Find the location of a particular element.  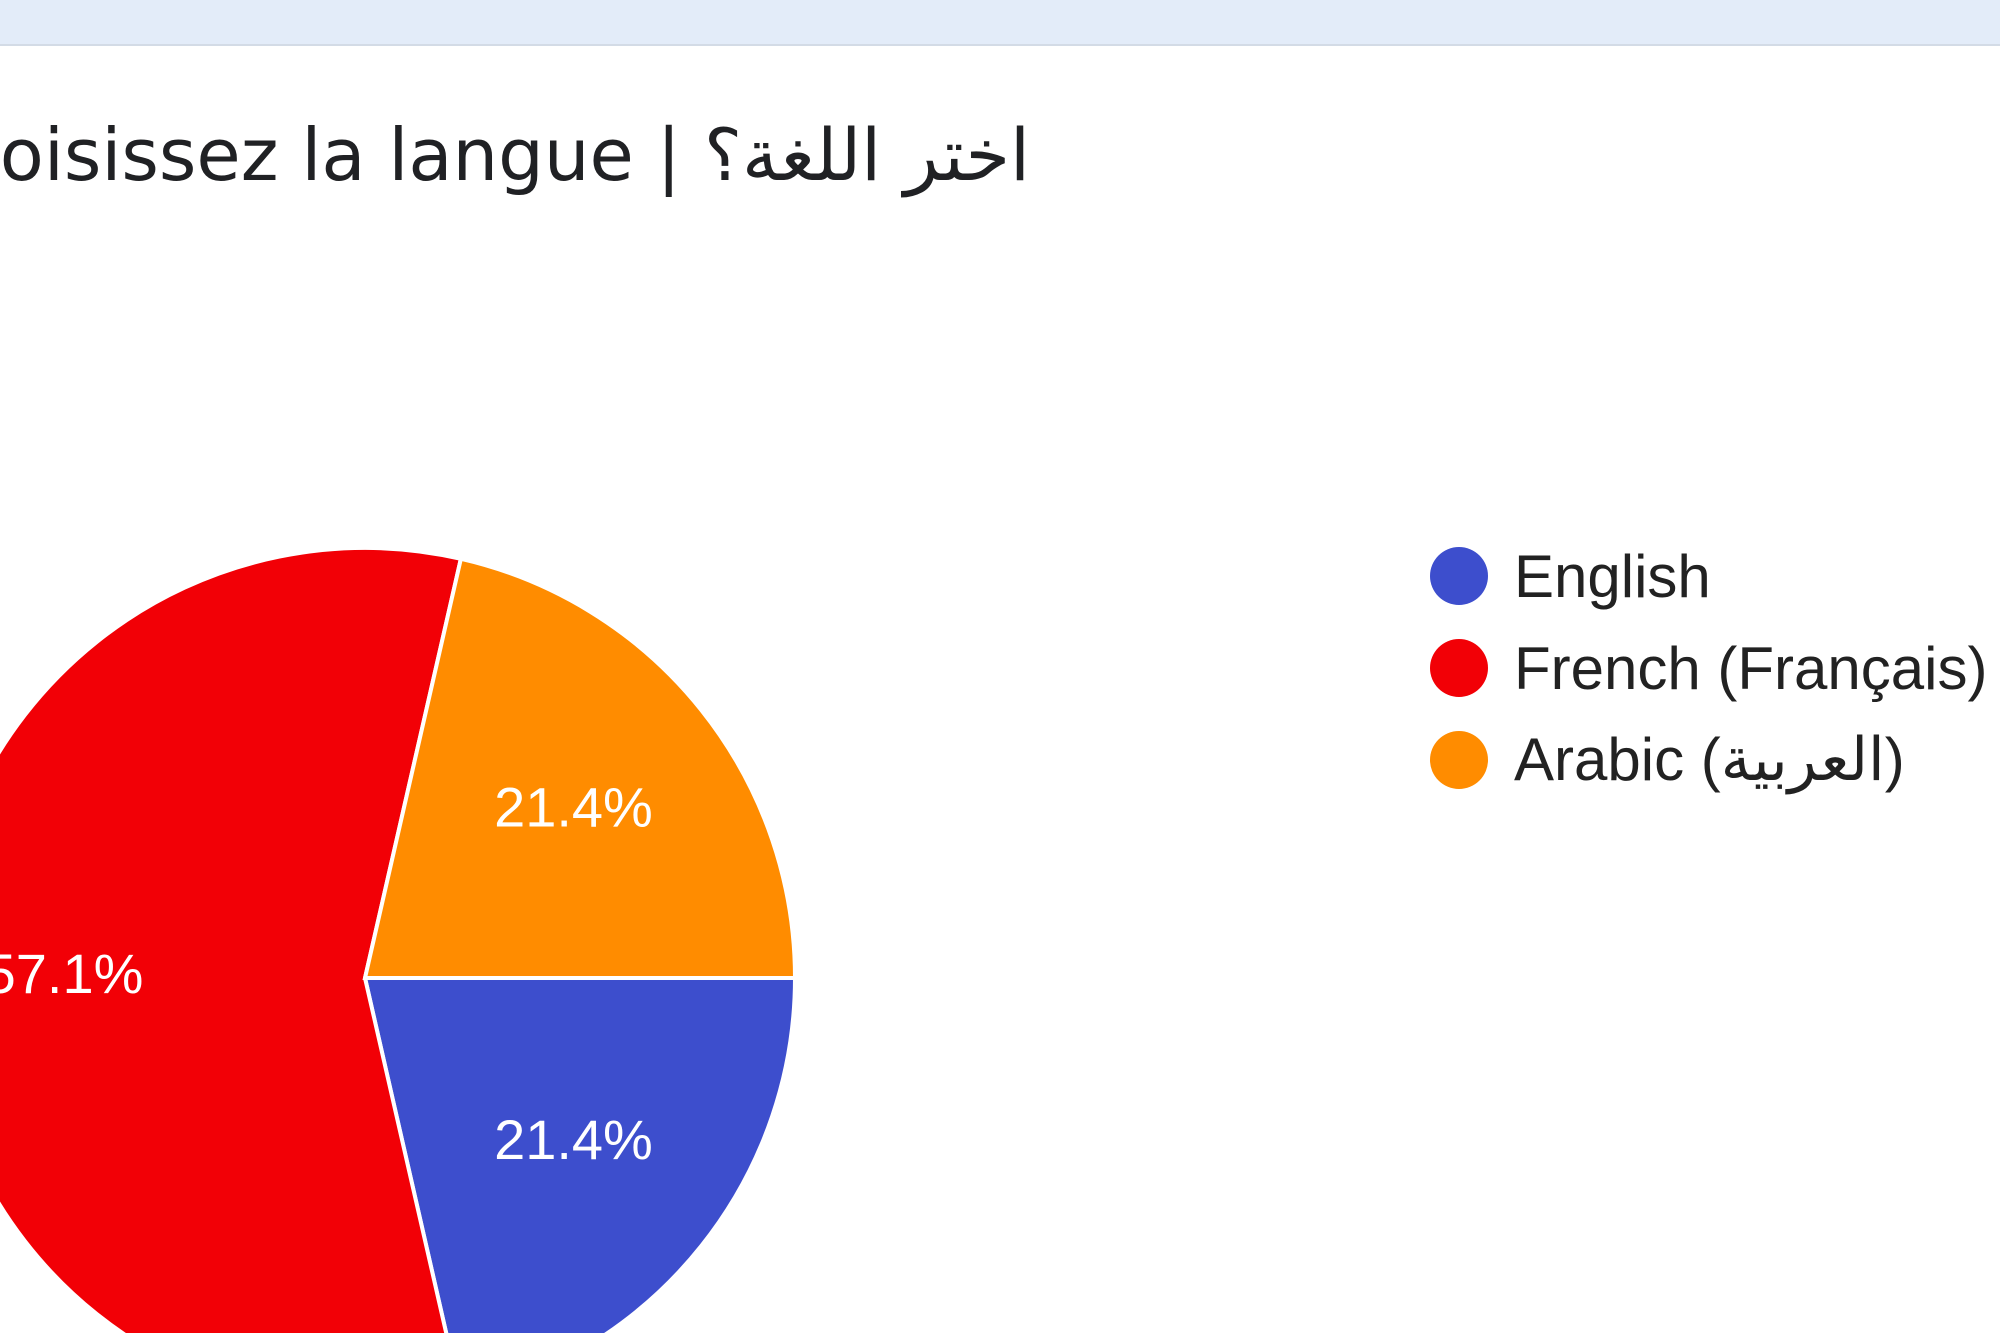

legend-item-english: English is located at coordinates (1708, 576).